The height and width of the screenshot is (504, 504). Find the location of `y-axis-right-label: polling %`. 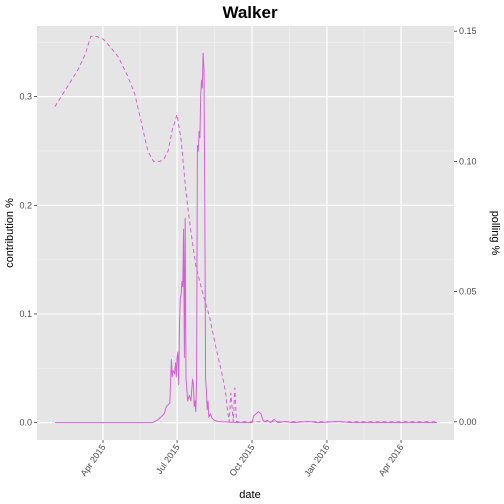

y-axis-right-label: polling % is located at coordinates (495, 233).